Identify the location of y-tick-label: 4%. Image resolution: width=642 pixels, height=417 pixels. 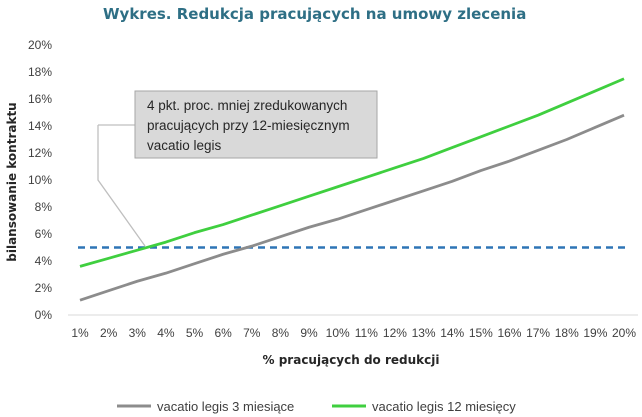
(44, 261).